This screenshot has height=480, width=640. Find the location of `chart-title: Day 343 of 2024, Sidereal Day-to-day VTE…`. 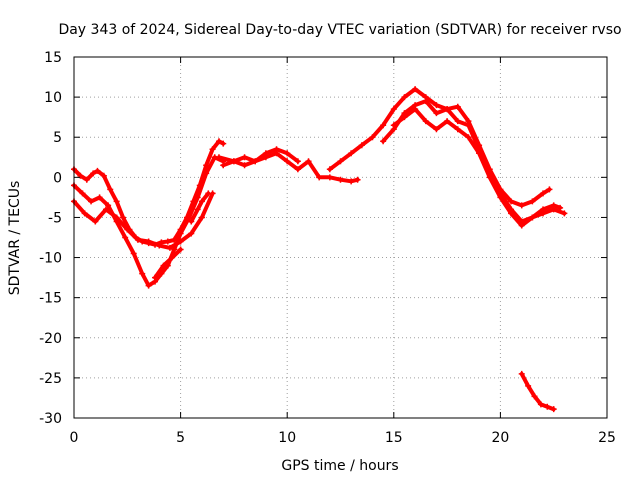

chart-title: Day 343 of 2024, Sidereal Day-to-day VTE… is located at coordinates (339, 30).